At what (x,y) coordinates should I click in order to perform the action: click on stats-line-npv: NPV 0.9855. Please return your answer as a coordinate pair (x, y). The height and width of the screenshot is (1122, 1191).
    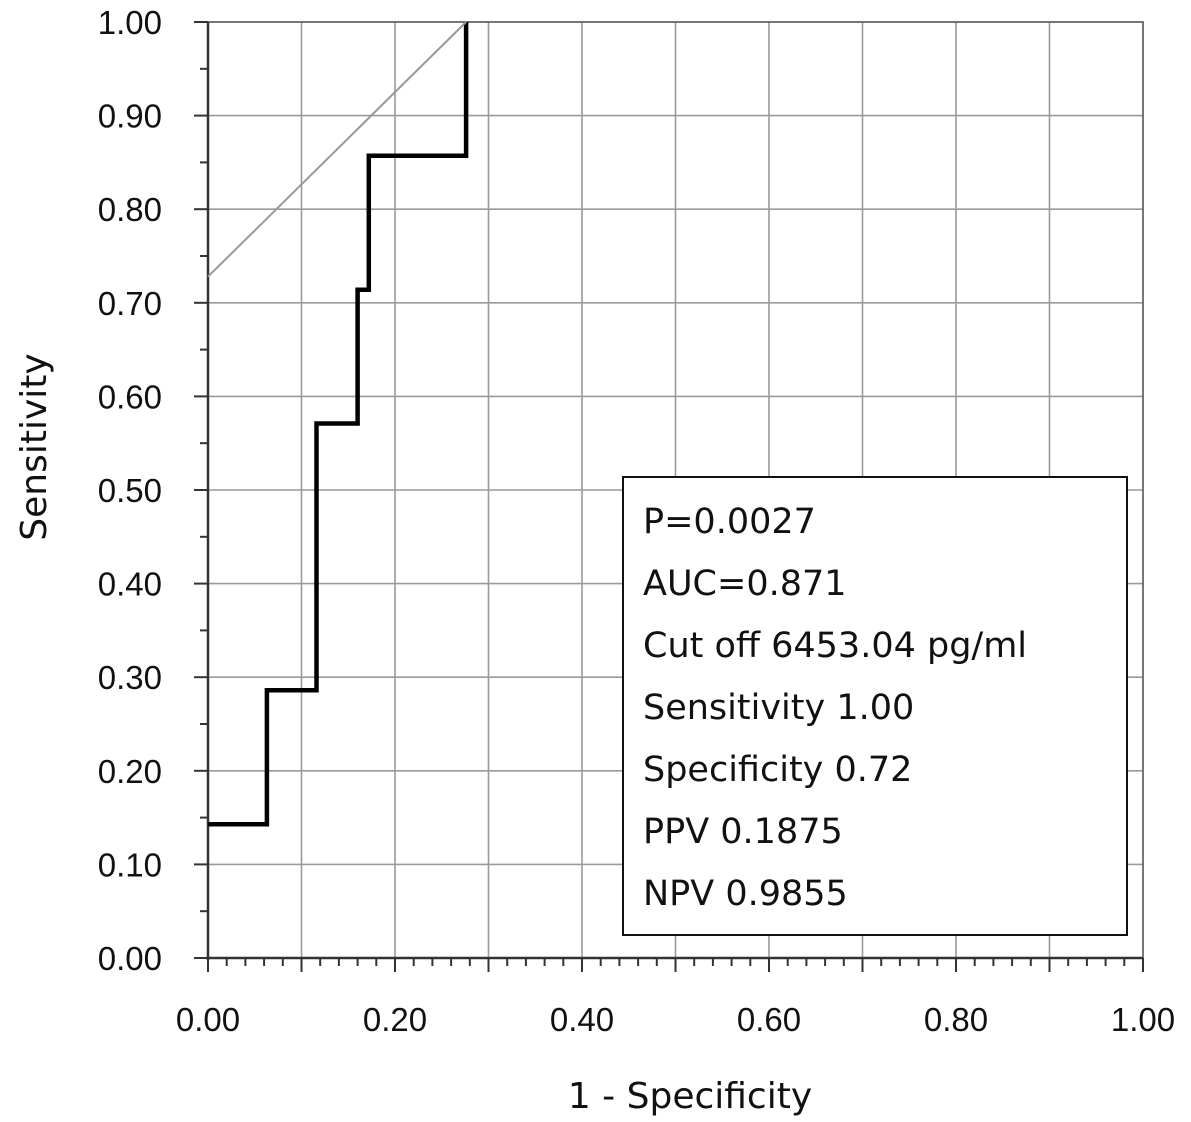
    Looking at the image, I should click on (745, 894).